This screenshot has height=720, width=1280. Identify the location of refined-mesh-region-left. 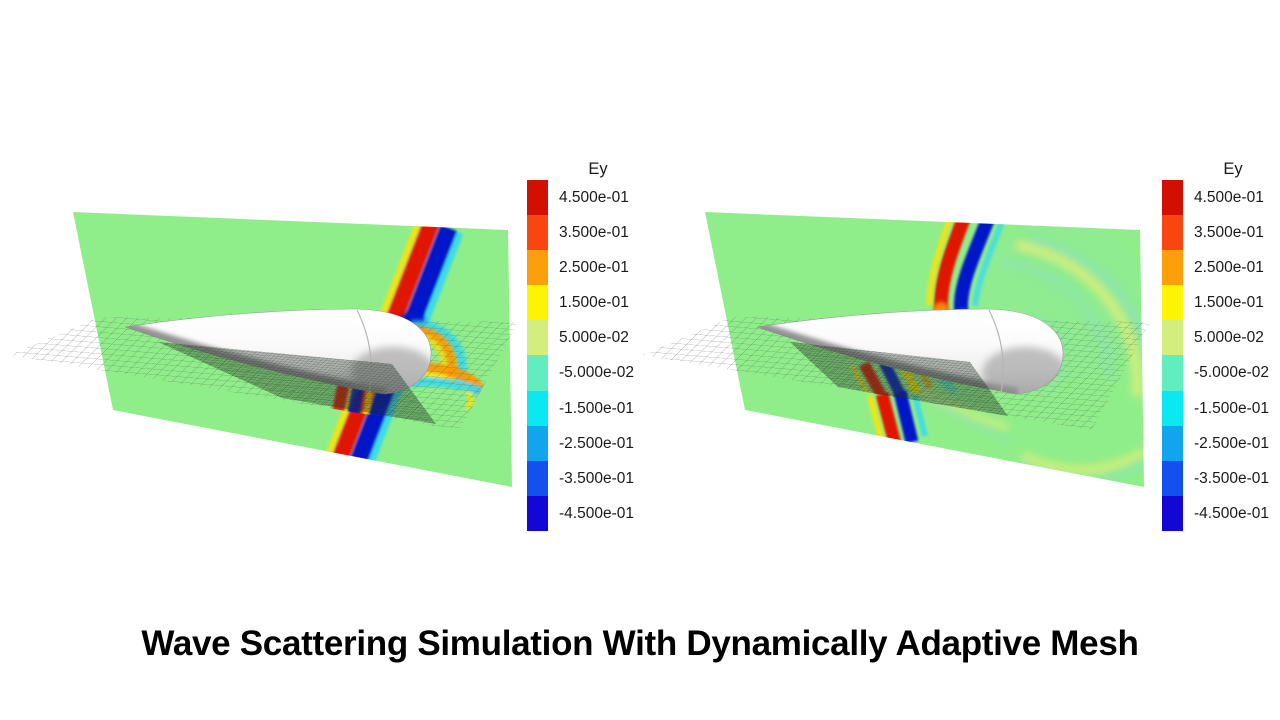
(297, 383).